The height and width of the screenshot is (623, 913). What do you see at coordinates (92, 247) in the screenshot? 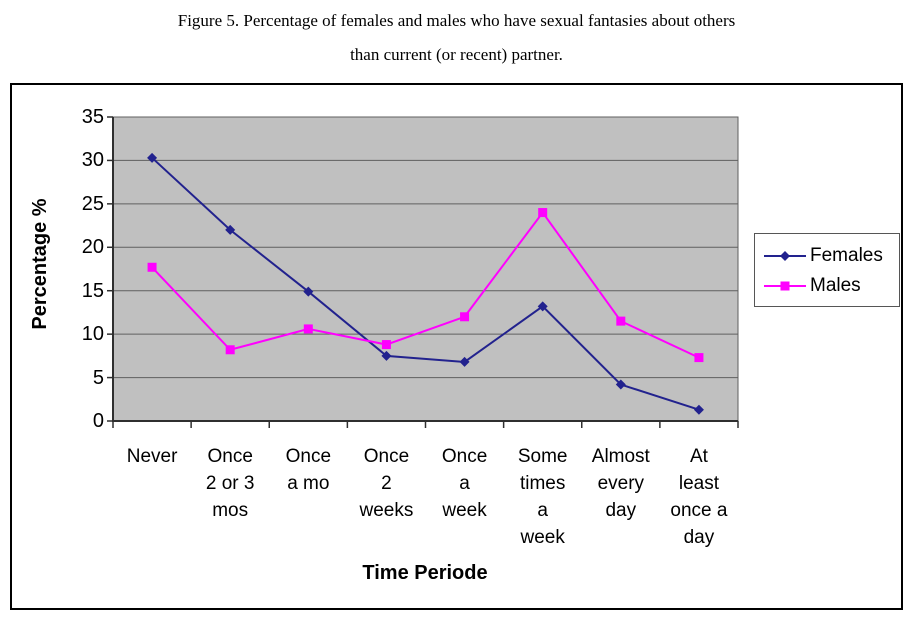
I see `y-tick-label-20: 20` at bounding box center [92, 247].